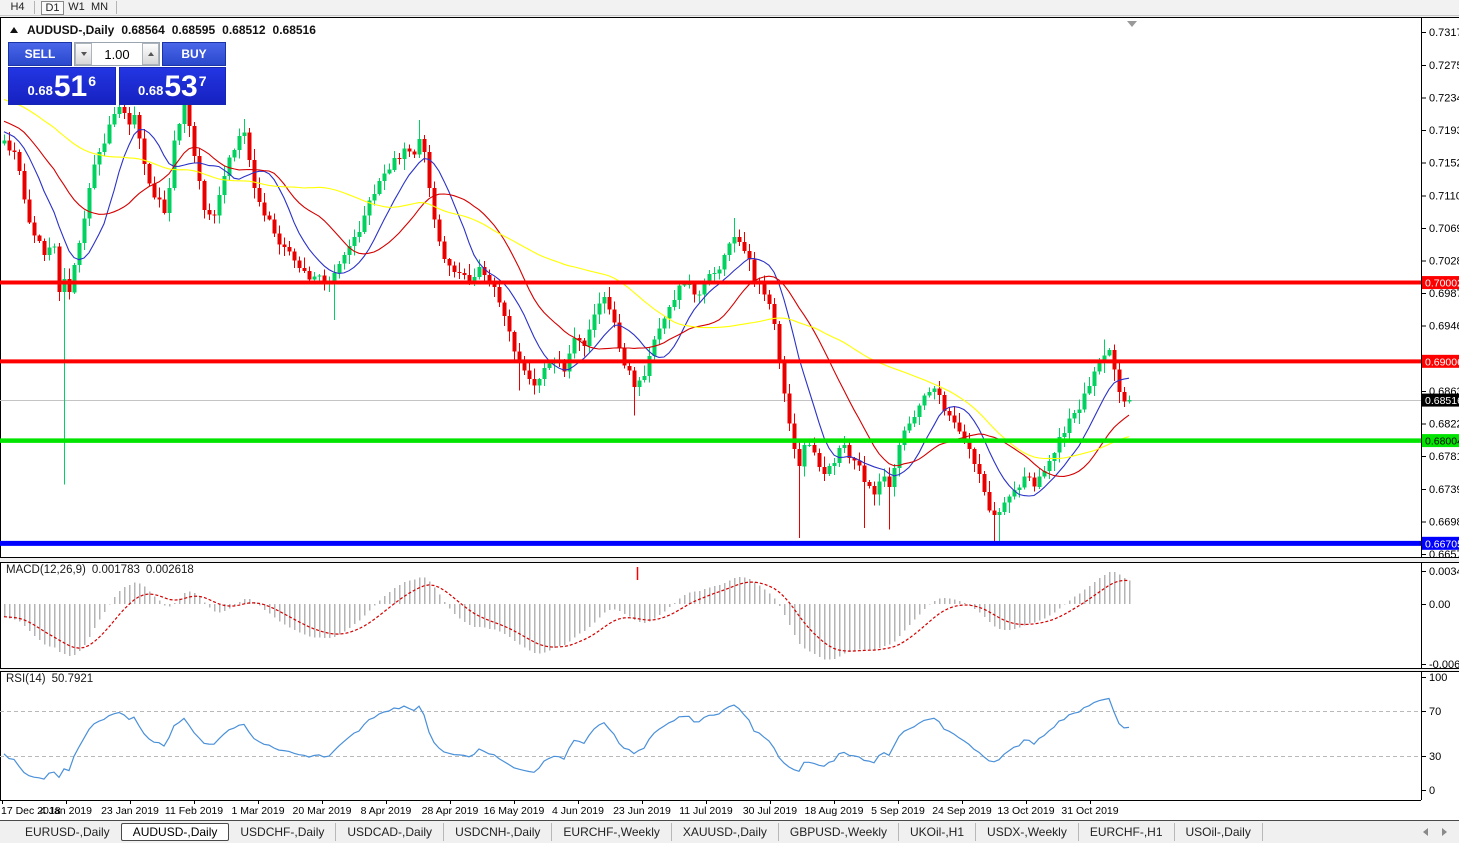  I want to click on volume-input: 1.00, so click(117, 54).